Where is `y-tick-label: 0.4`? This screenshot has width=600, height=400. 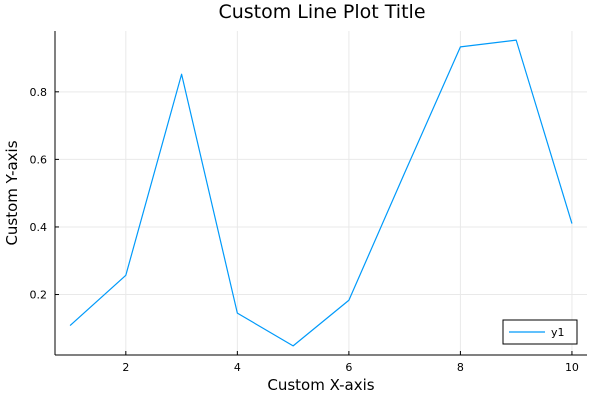
y-tick-label: 0.4 is located at coordinates (39, 227).